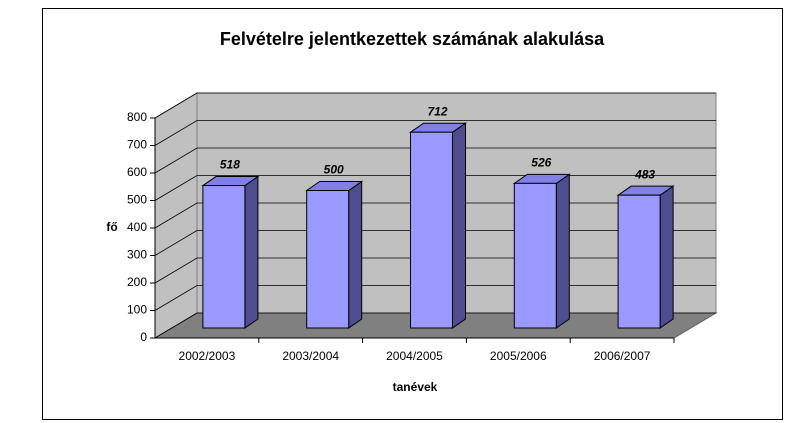 Image resolution: width=791 pixels, height=423 pixels. I want to click on y-tick-label: 500, so click(137, 200).